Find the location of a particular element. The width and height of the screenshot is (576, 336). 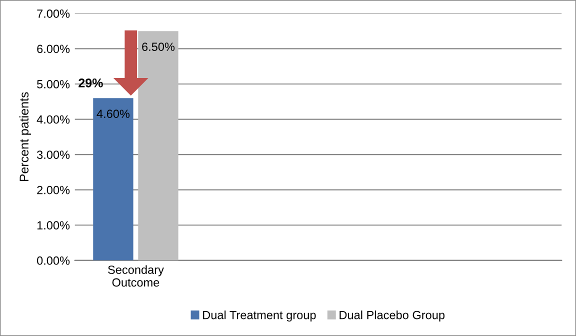

x-tick-label: Secondary Outcome is located at coordinates (136, 276).